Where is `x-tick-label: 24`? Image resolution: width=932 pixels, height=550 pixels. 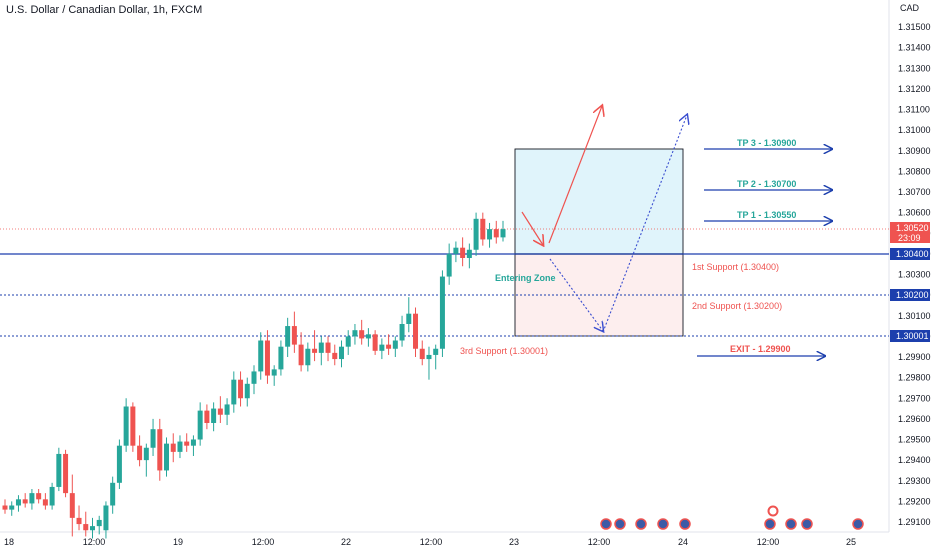 x-tick-label: 24 is located at coordinates (683, 542).